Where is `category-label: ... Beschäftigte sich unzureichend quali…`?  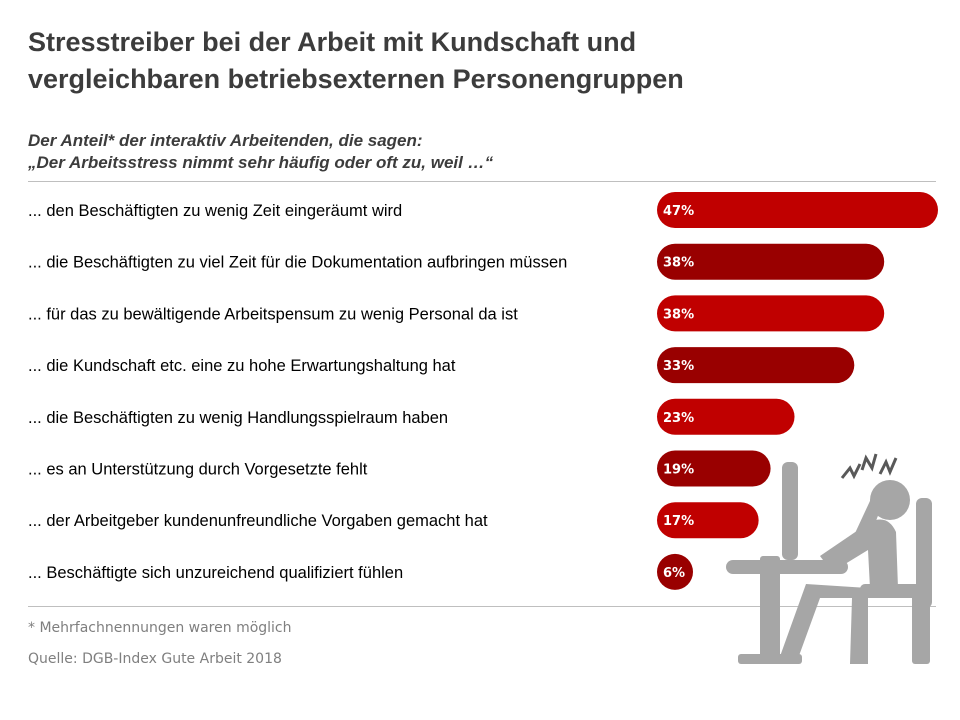
category-label: ... Beschäftigte sich unzureichend quali… is located at coordinates (215, 573).